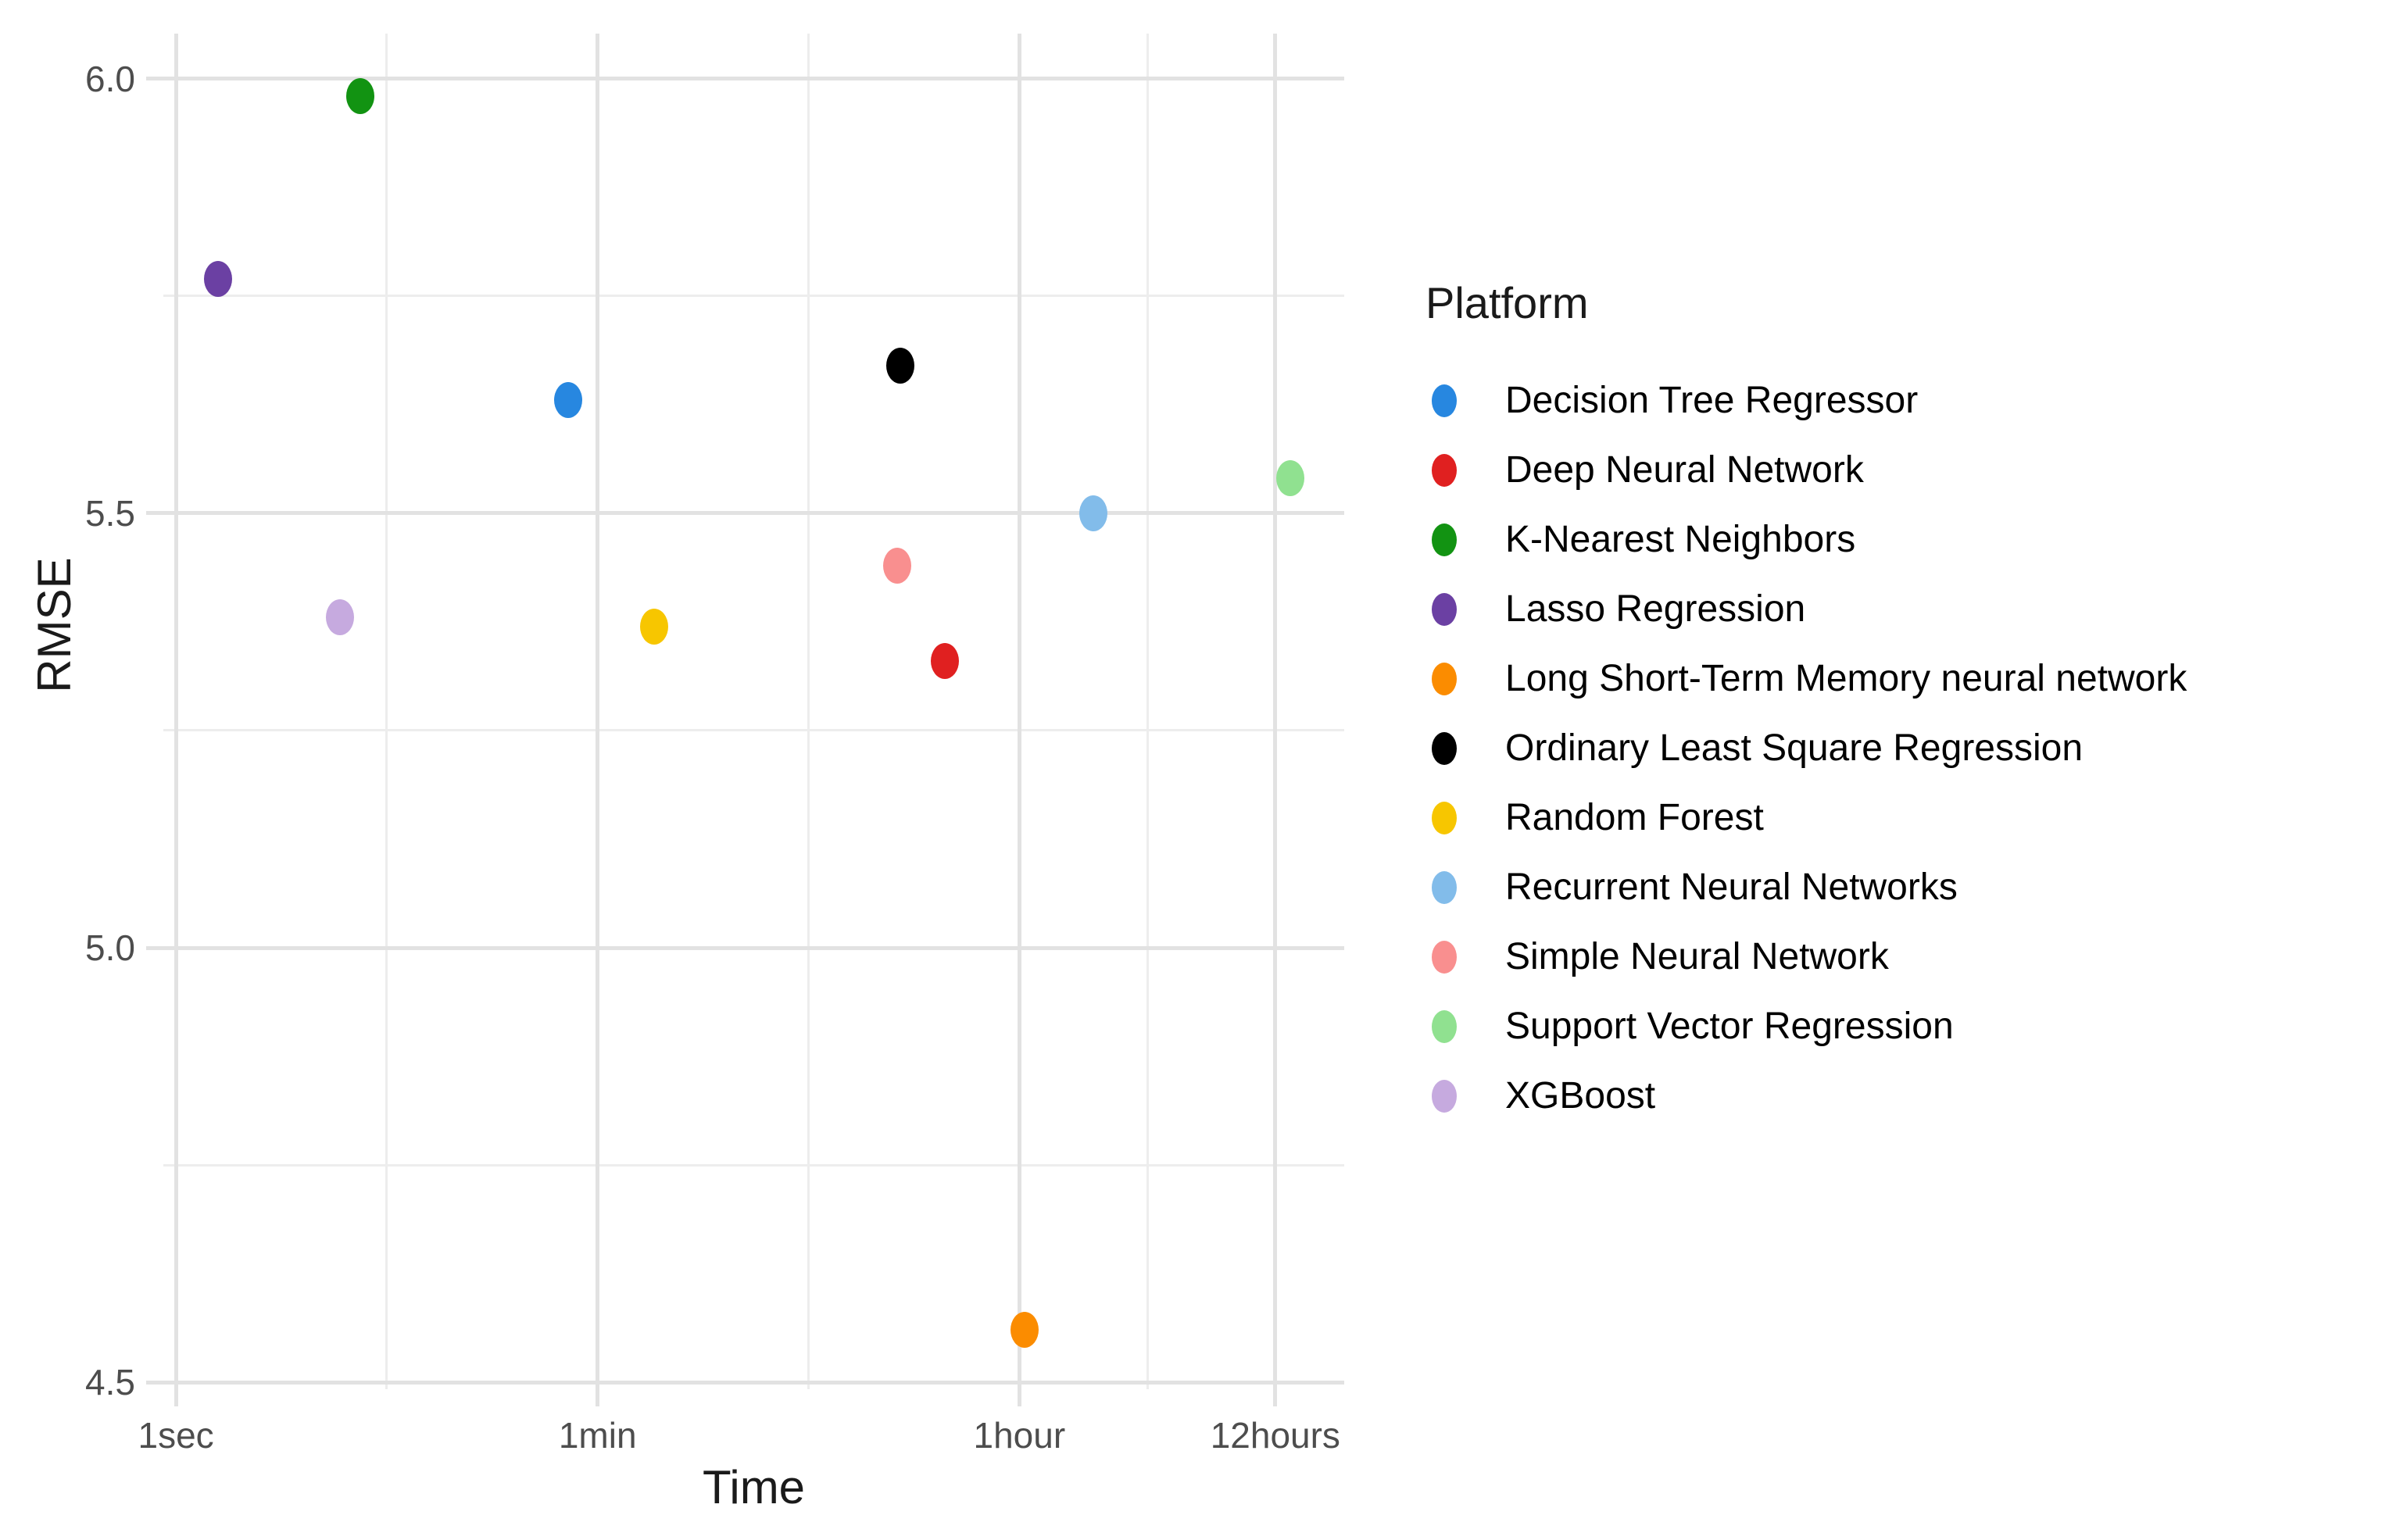 The height and width of the screenshot is (1540, 2393). Describe the element at coordinates (1906, 470) in the screenshot. I see `legend-item-deep-neural-network: Deep Neural Network` at that location.